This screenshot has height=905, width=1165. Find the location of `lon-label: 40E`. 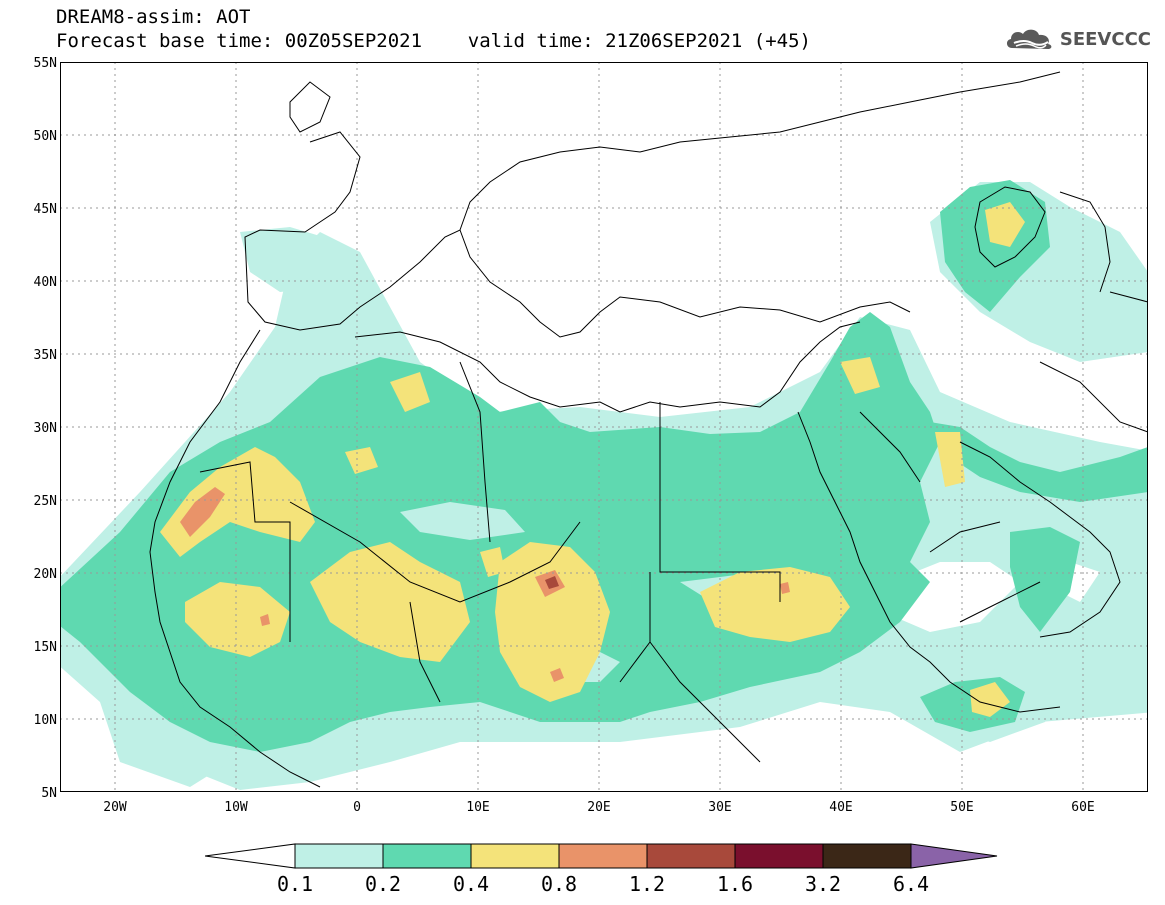

lon-label: 40E is located at coordinates (841, 807).